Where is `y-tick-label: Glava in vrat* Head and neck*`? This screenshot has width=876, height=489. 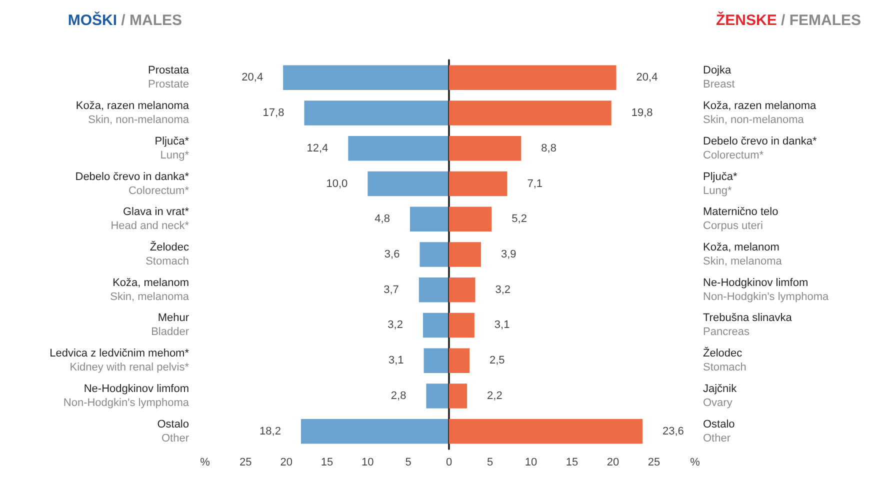 y-tick-label: Glava in vrat* Head and neck* is located at coordinates (150, 219).